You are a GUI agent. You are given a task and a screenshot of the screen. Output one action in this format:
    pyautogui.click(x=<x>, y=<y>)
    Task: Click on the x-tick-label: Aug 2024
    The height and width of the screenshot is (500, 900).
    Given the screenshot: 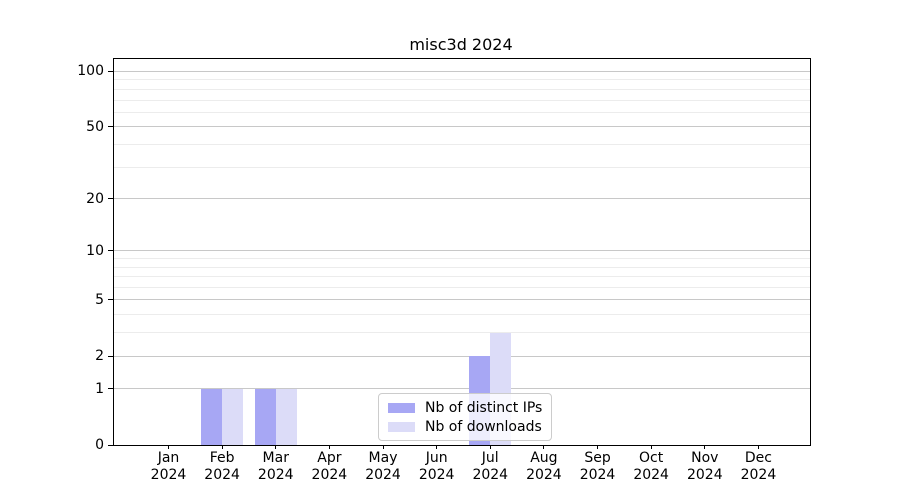 What is the action you would take?
    pyautogui.click(x=544, y=466)
    